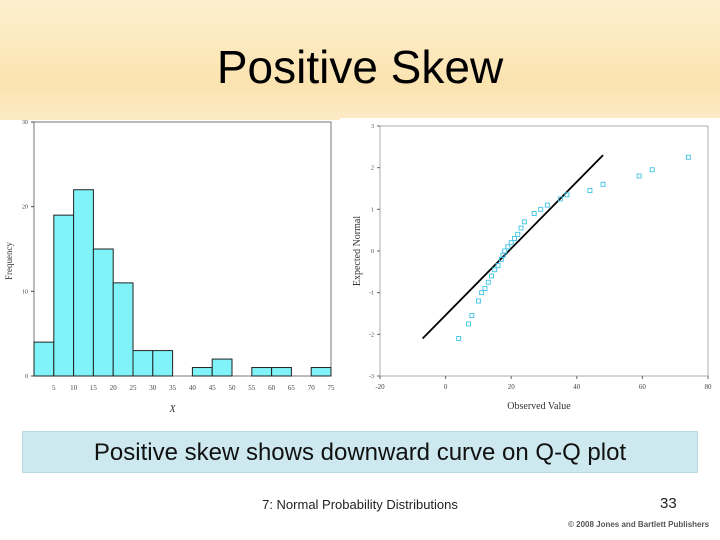 This screenshot has width=720, height=540. What do you see at coordinates (172, 409) in the screenshot?
I see `x-axis-label: X` at bounding box center [172, 409].